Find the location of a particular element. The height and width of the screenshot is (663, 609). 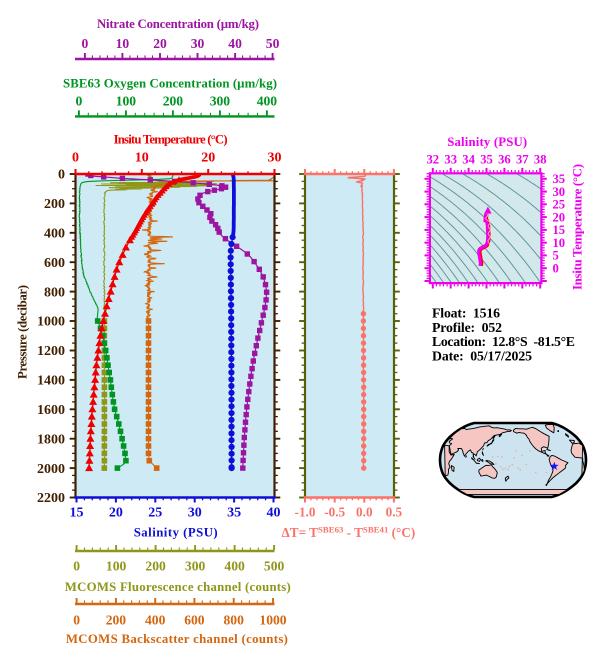

svg-text: 2200 is located at coordinates (51, 498).